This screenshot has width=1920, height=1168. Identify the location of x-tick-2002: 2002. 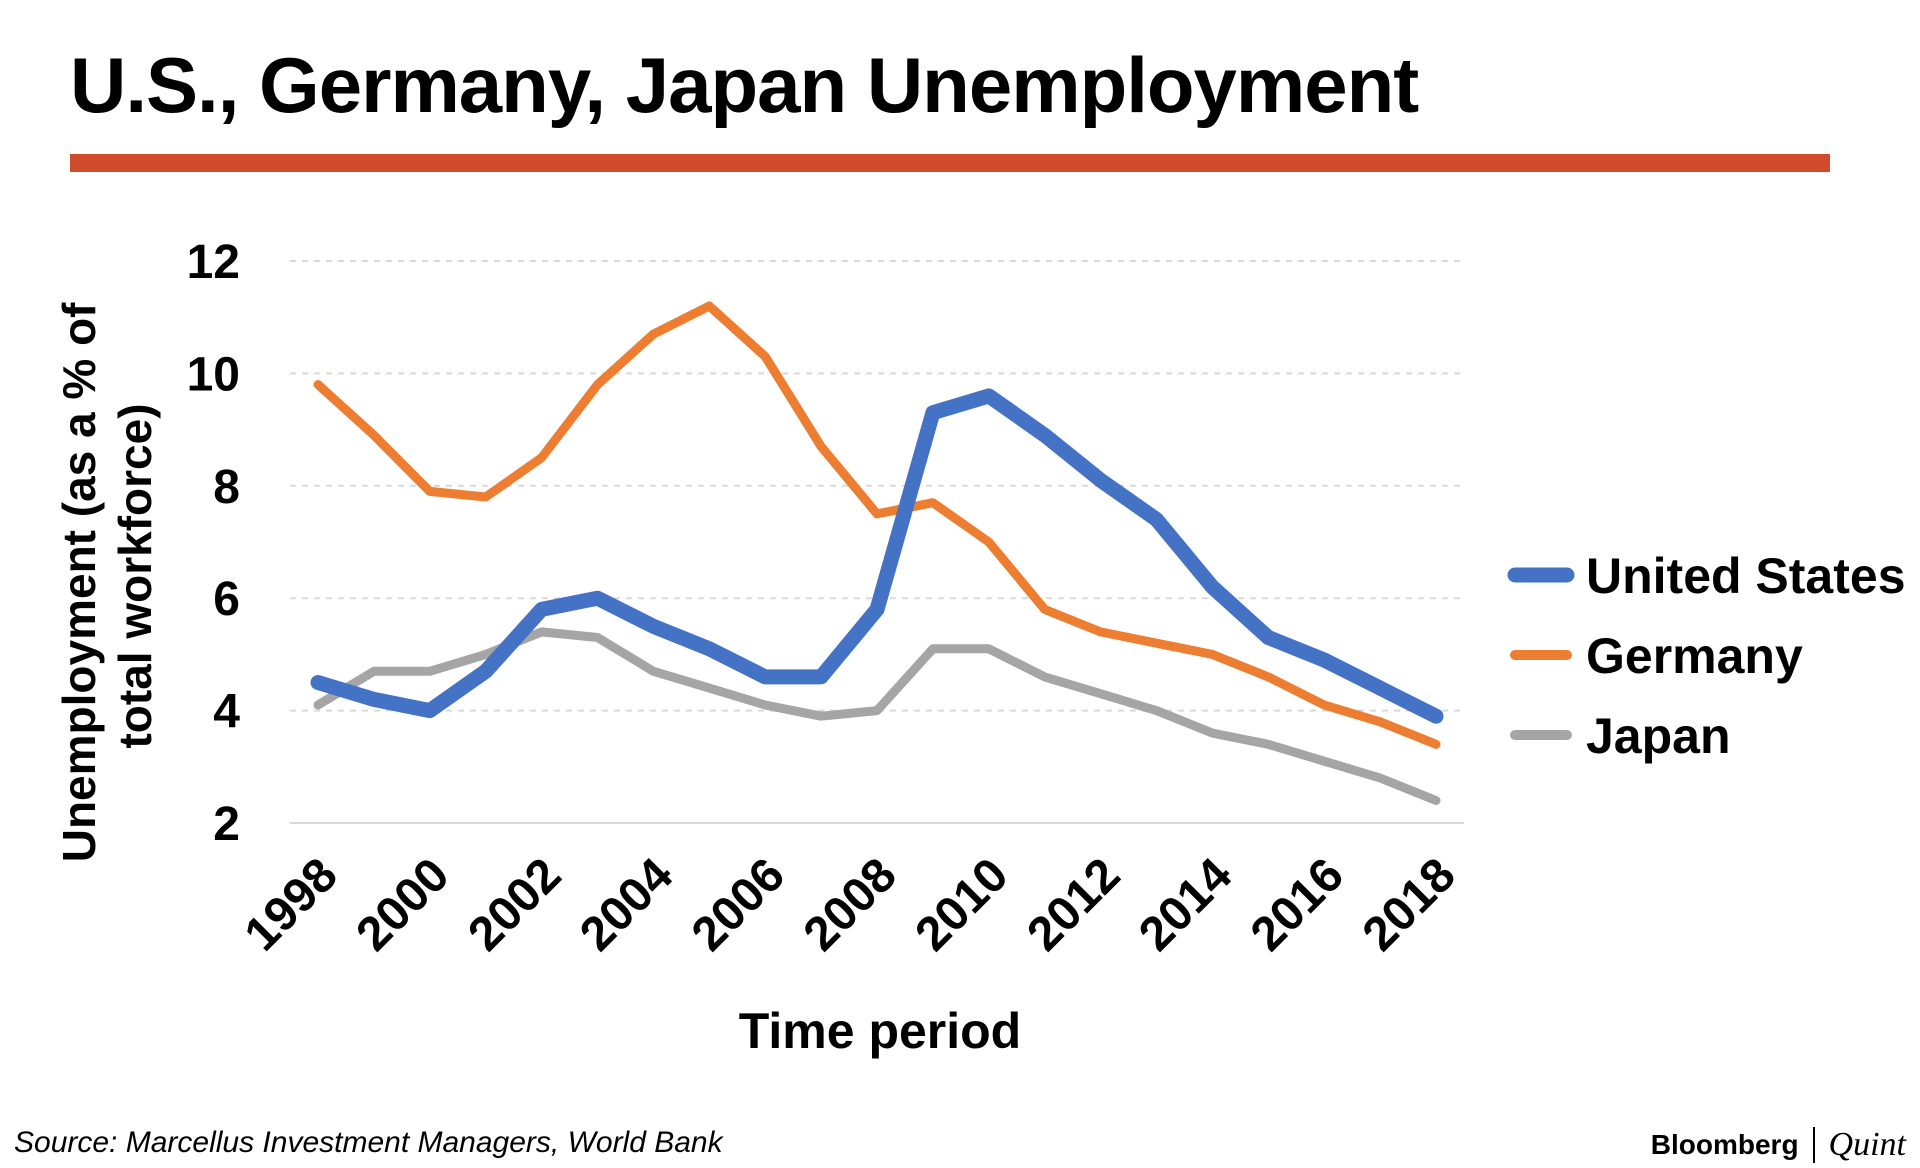
(514, 904).